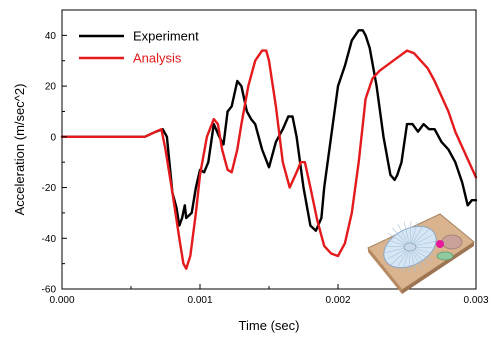 This screenshot has width=494, height=337. I want to click on drive-base-side, so click(385, 271).